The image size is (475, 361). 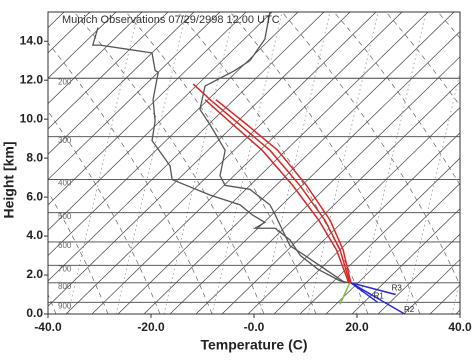 I want to click on series-label: R3, so click(x=397, y=288).